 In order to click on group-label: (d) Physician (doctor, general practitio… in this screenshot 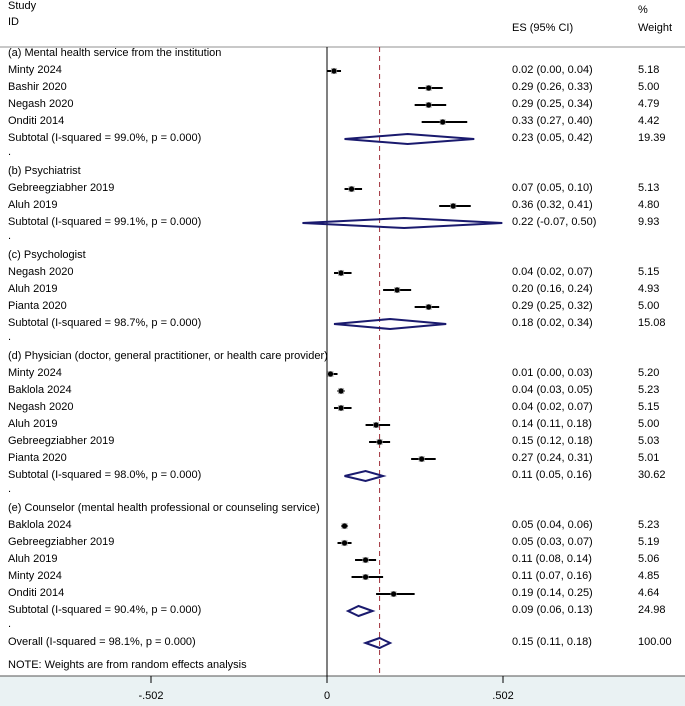, I will do `click(168, 356)`.